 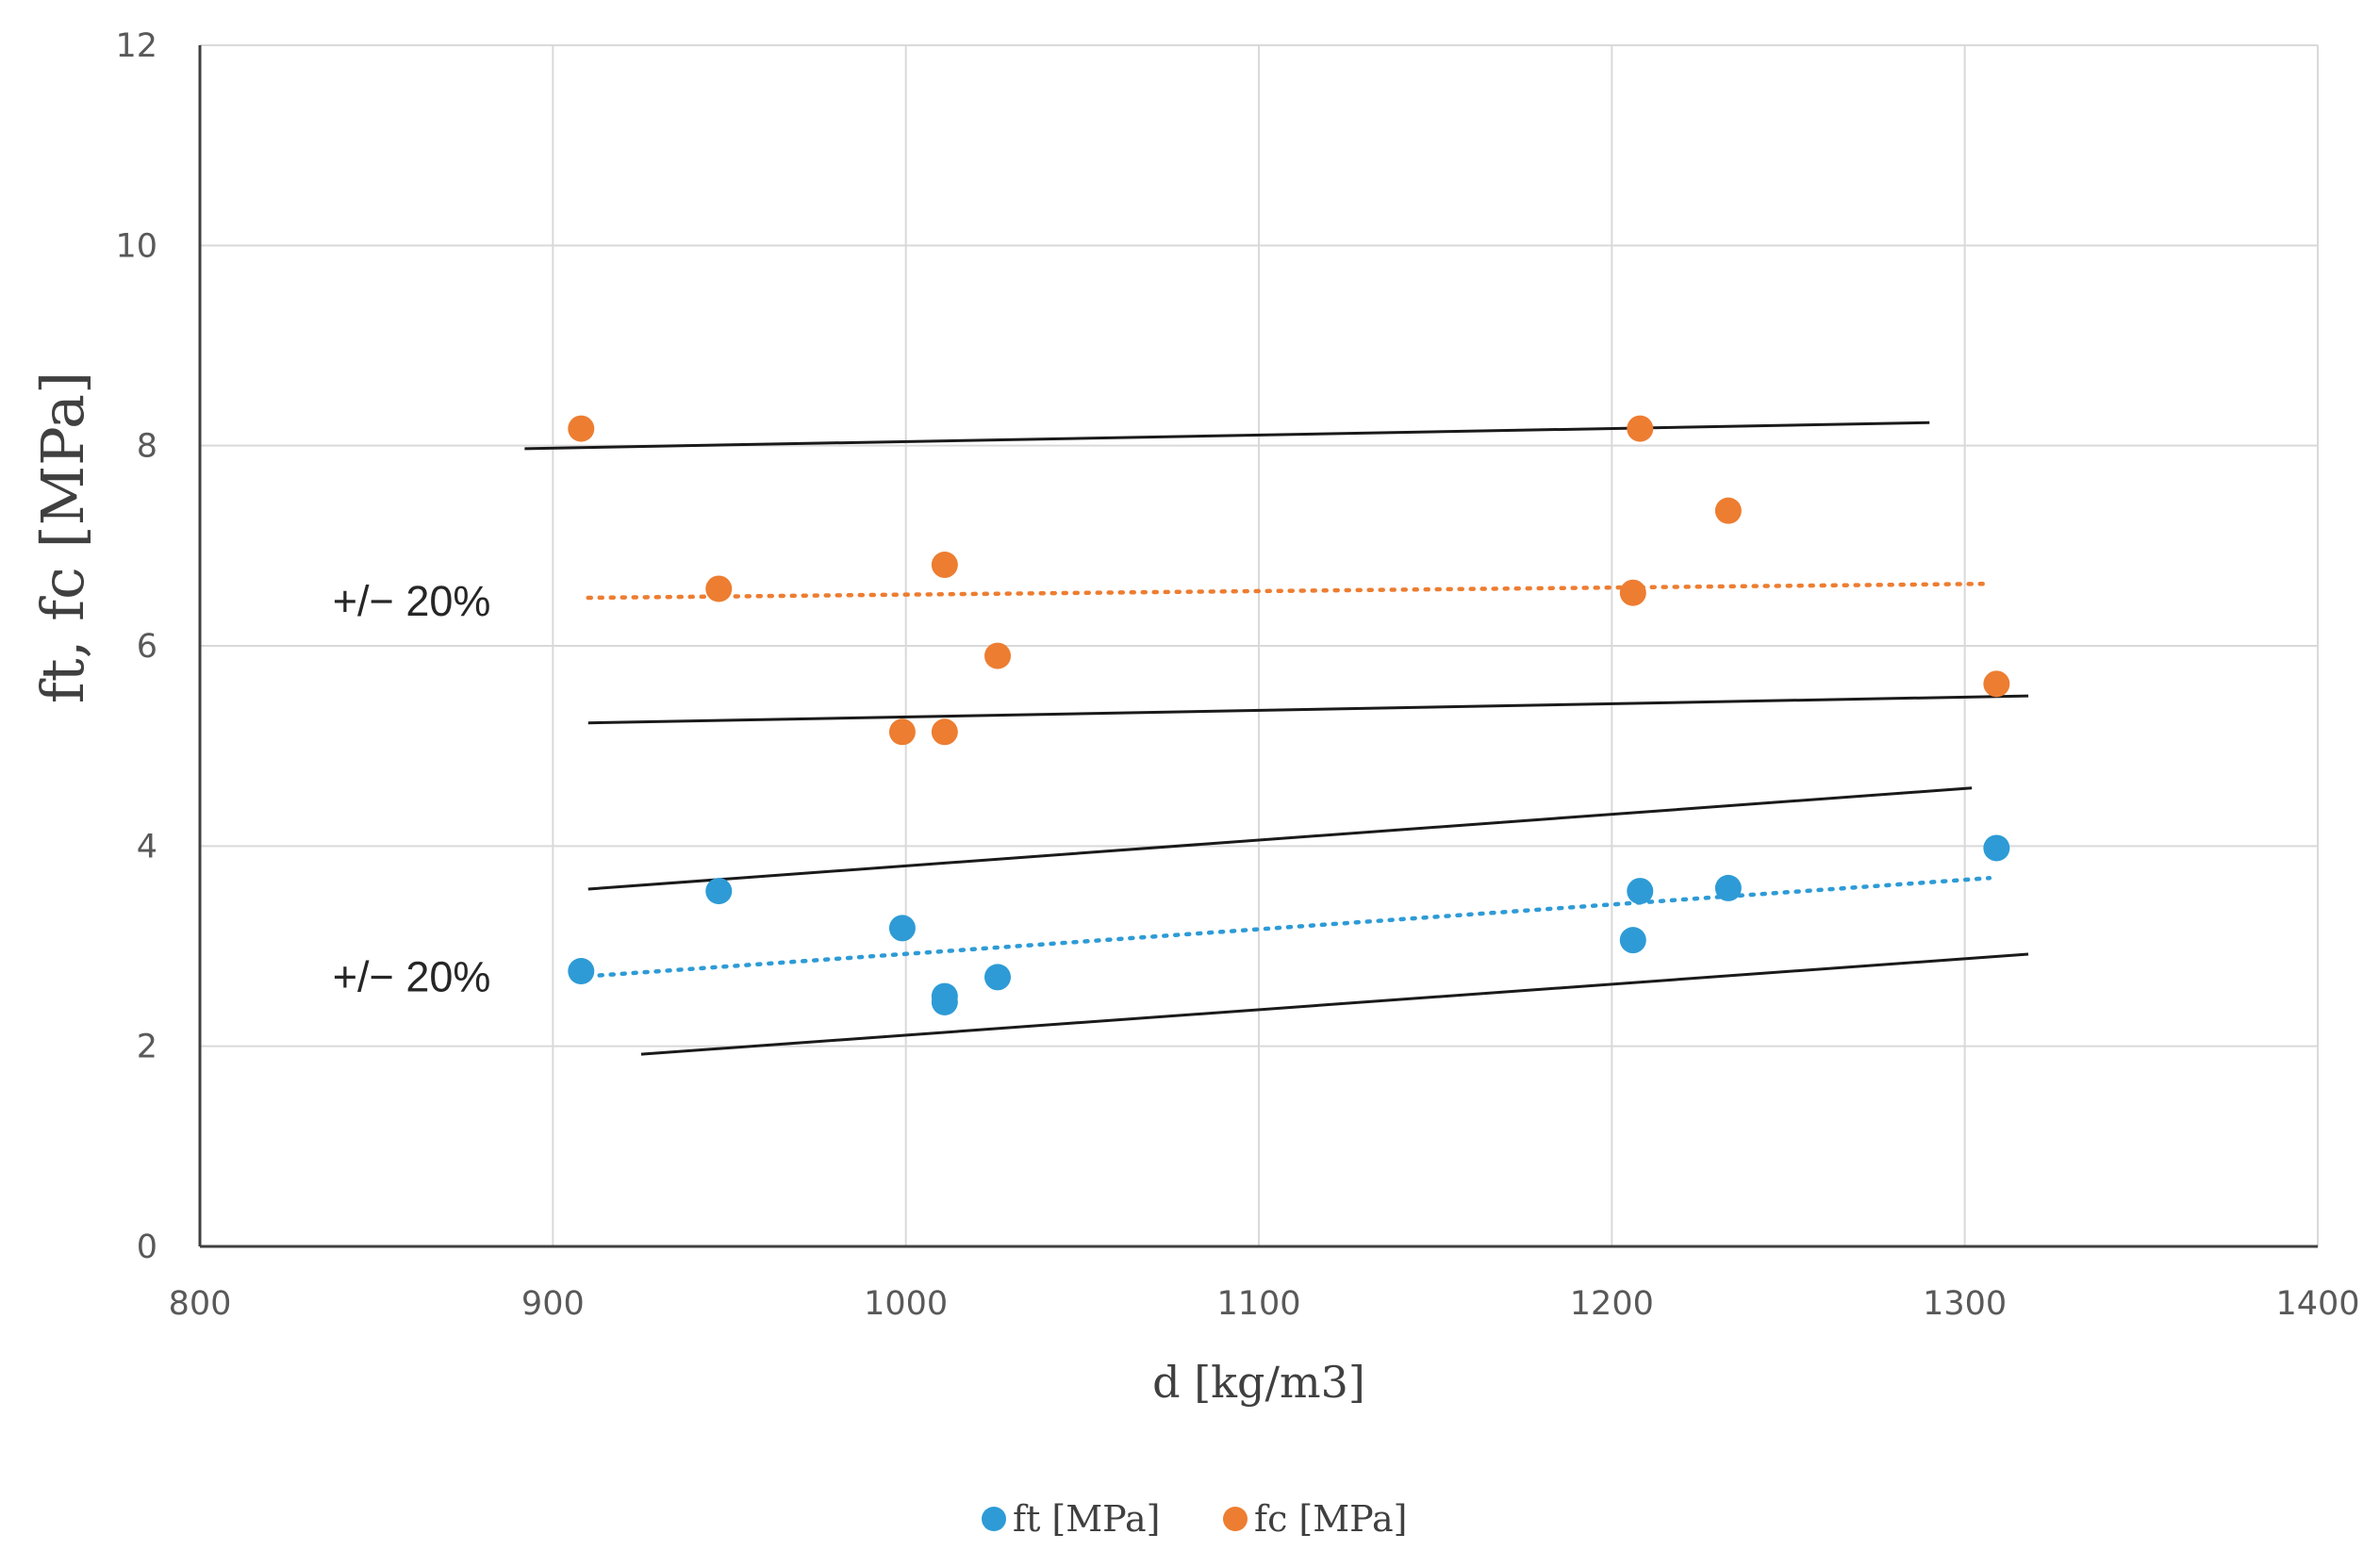 What do you see at coordinates (1195, 1519) in the screenshot?
I see `legend: ft [MPa] fc [MPa]` at bounding box center [1195, 1519].